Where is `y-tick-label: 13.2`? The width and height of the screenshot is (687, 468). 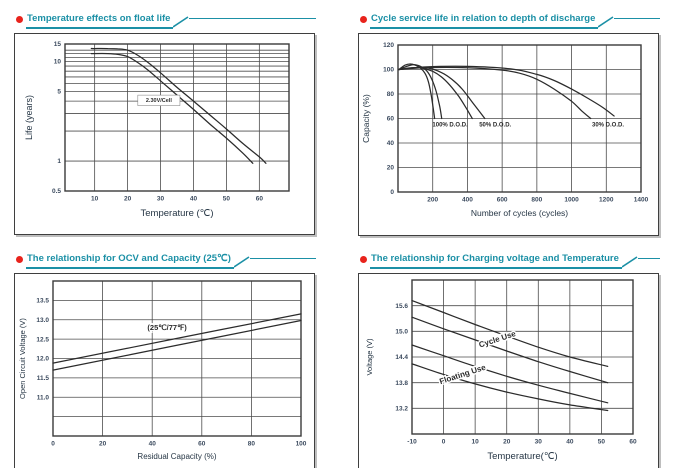
y-tick-label: 13.2 is located at coordinates (401, 409).